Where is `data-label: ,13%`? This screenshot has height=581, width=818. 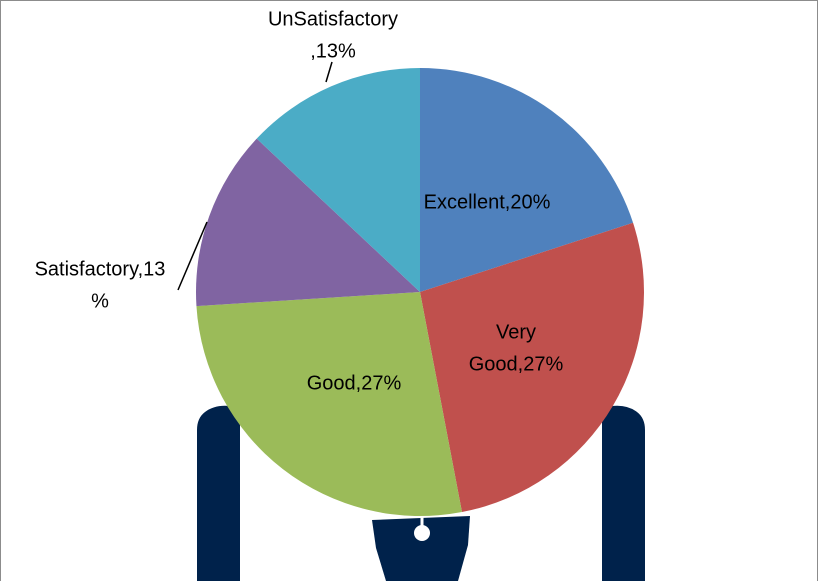
data-label: ,13% is located at coordinates (333, 51).